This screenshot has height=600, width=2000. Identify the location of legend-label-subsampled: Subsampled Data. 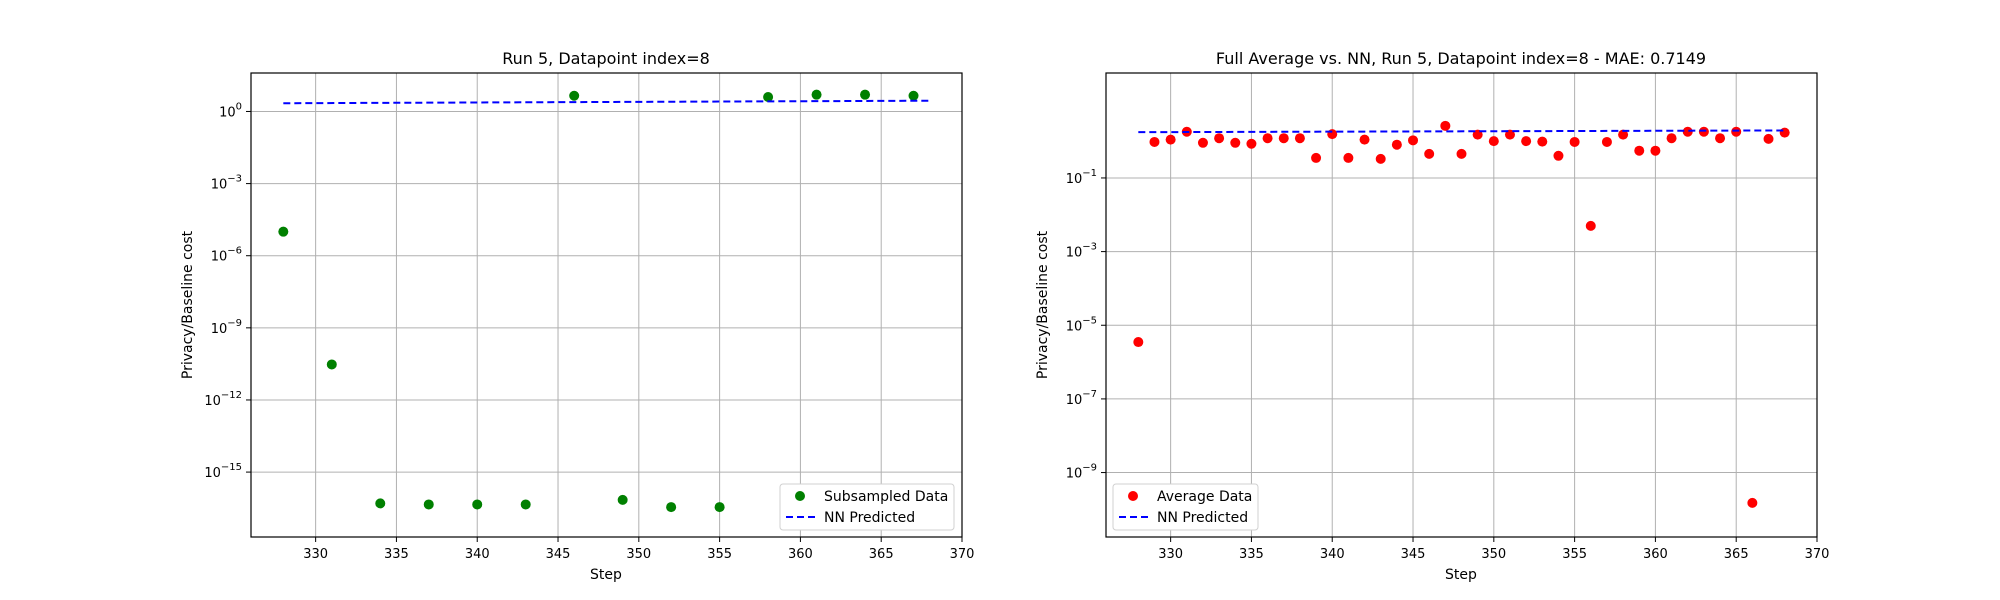
(886, 497).